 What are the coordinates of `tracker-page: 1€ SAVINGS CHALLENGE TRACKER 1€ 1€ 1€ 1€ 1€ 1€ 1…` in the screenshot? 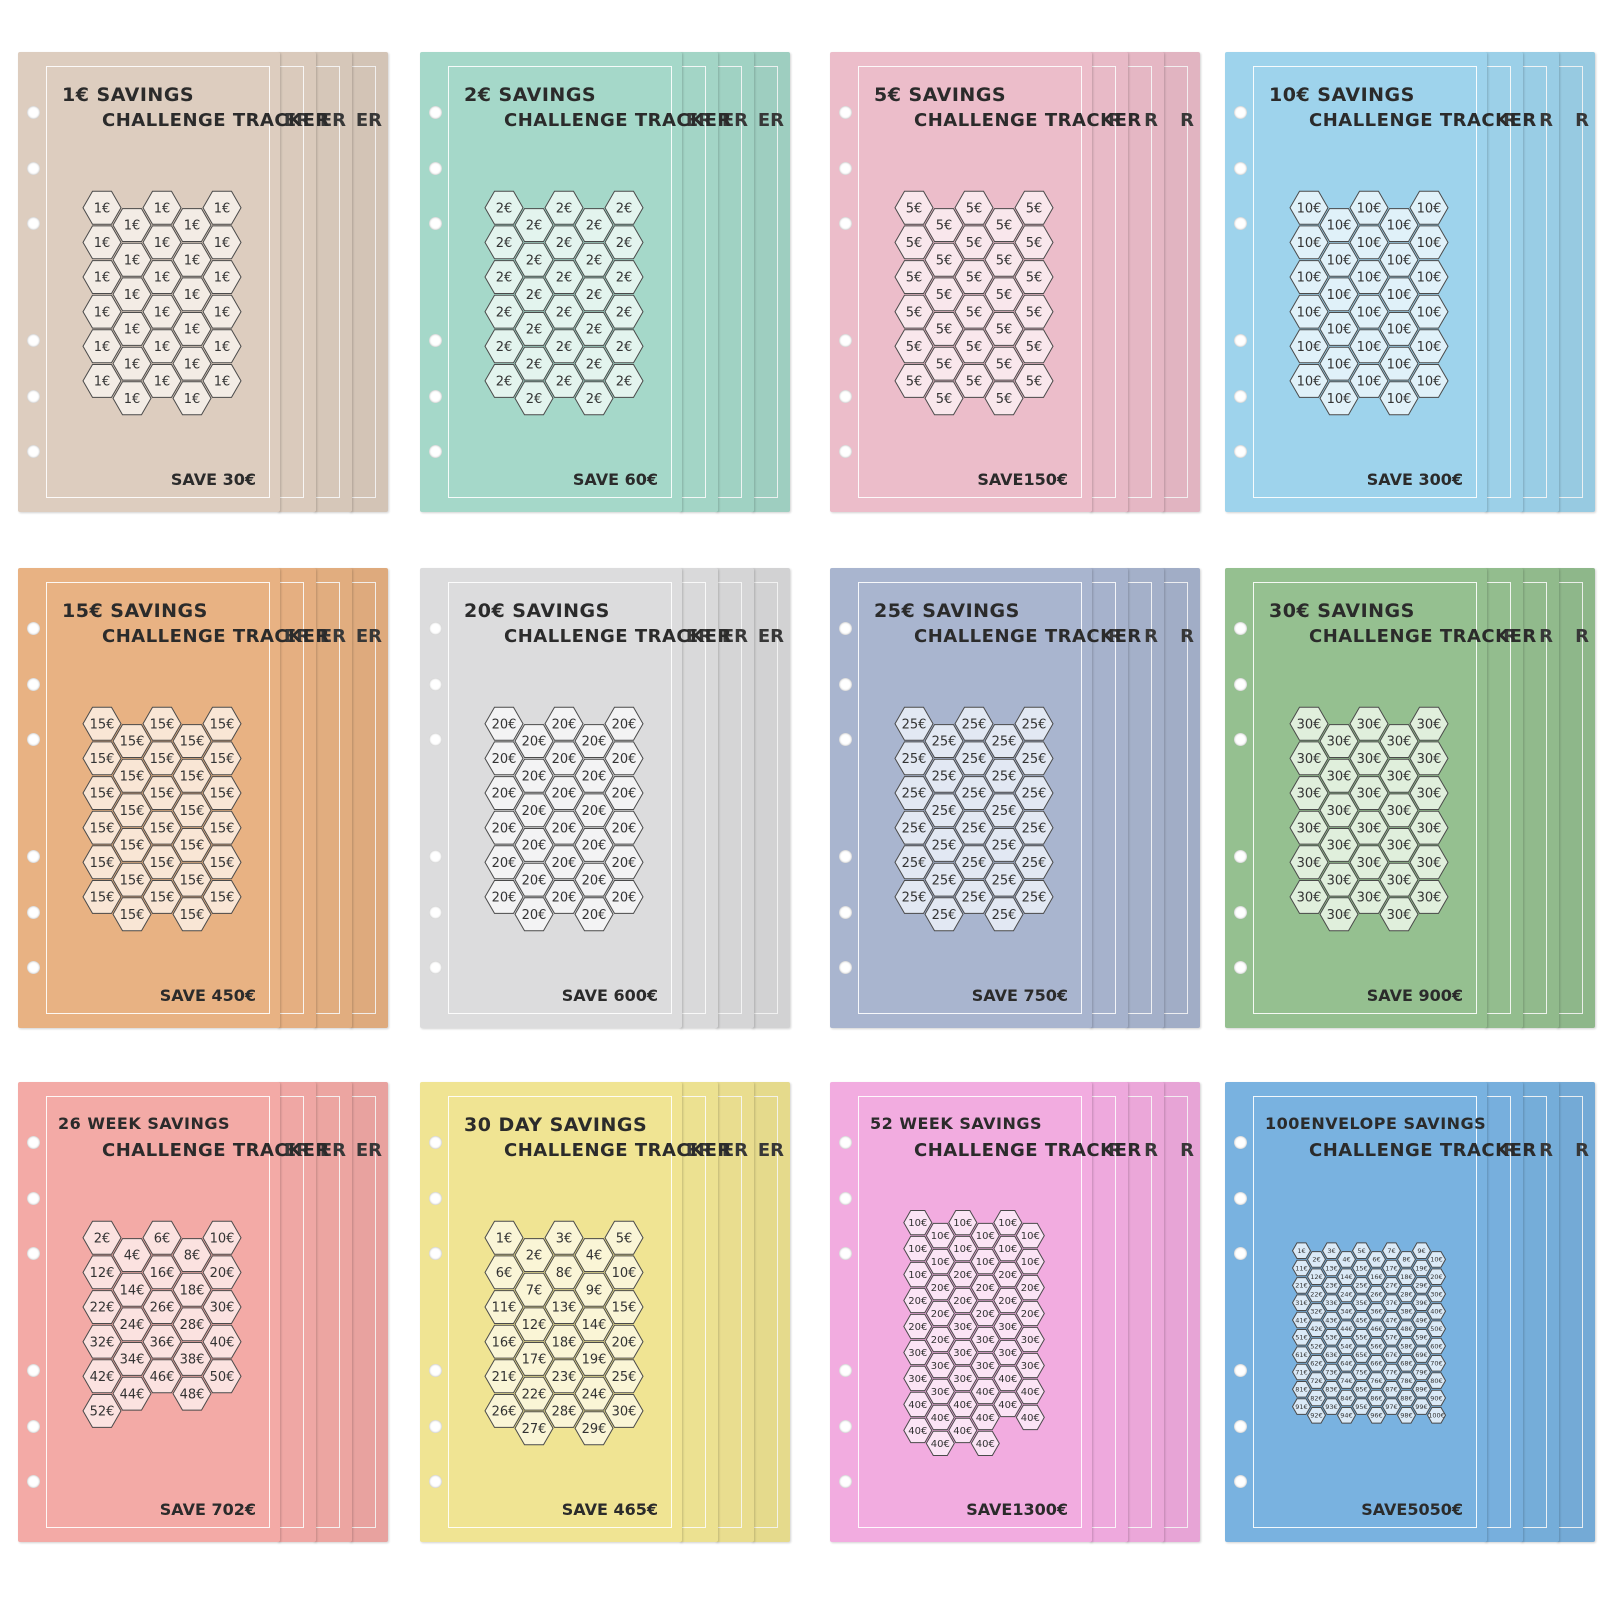 It's located at (173, 282).